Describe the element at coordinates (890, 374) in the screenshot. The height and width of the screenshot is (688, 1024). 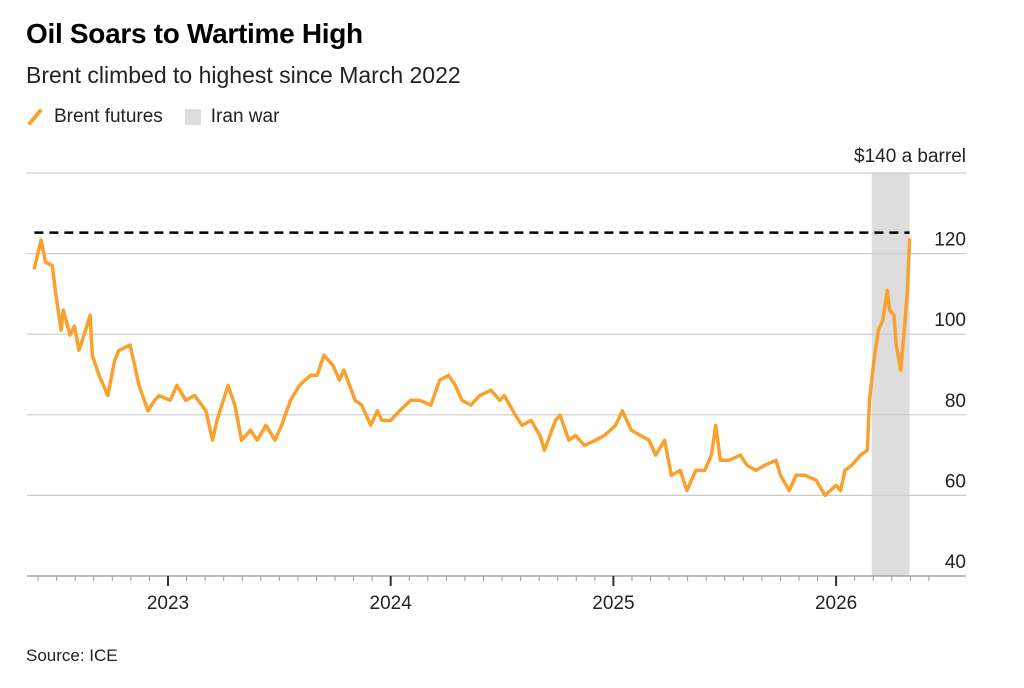
I see `shaded-region-iran-war` at that location.